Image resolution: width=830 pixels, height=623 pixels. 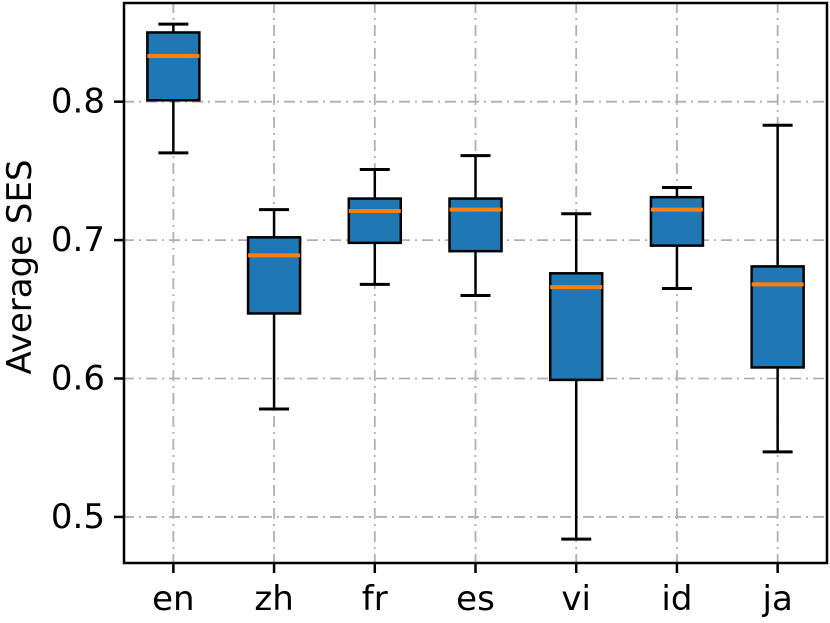 I want to click on box-group-zh, so click(x=274, y=309).